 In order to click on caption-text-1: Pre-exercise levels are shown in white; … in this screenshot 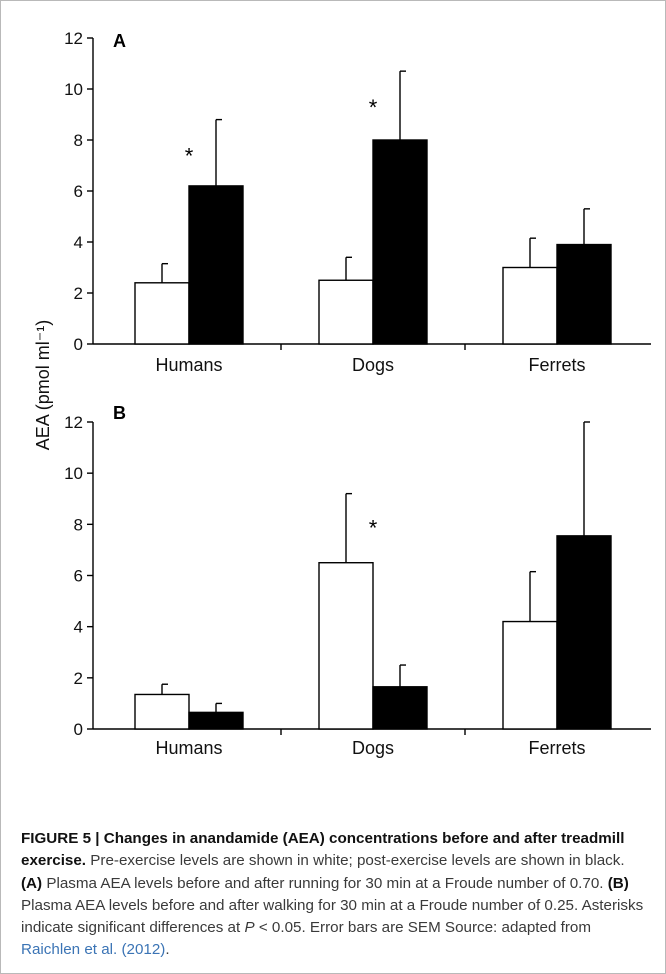, I will do `click(355, 861)`.